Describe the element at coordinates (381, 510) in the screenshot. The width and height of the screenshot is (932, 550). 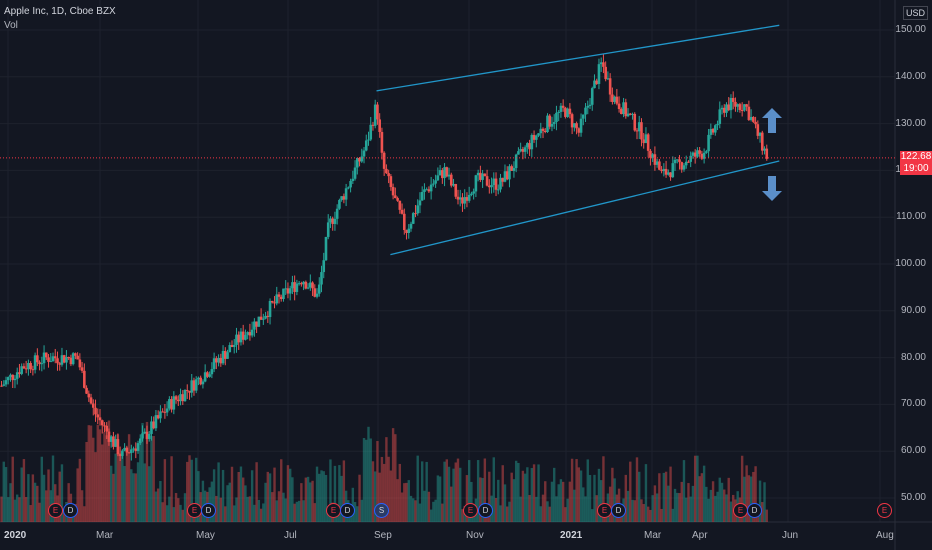
I see `split-marker: S` at that location.